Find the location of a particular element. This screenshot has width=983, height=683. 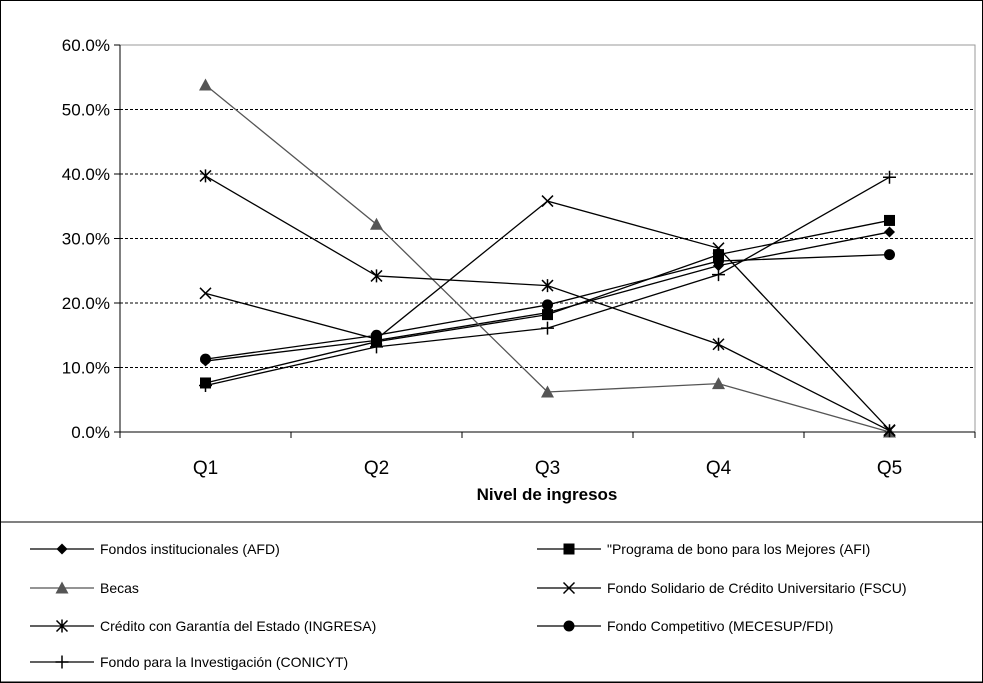

legend-item: "Programa de bono para los Mejores (AFI) is located at coordinates (703, 549).